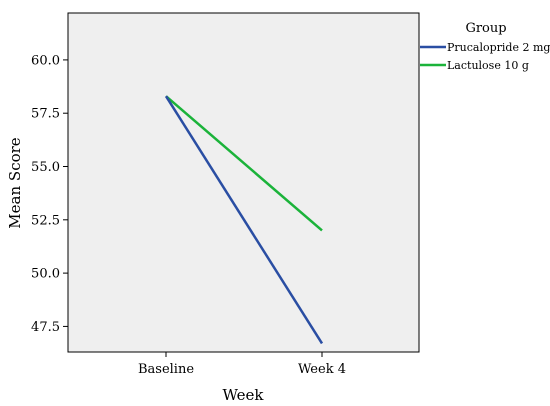 The image size is (550, 406). I want to click on y-tick-label: 50.0, so click(45, 274).